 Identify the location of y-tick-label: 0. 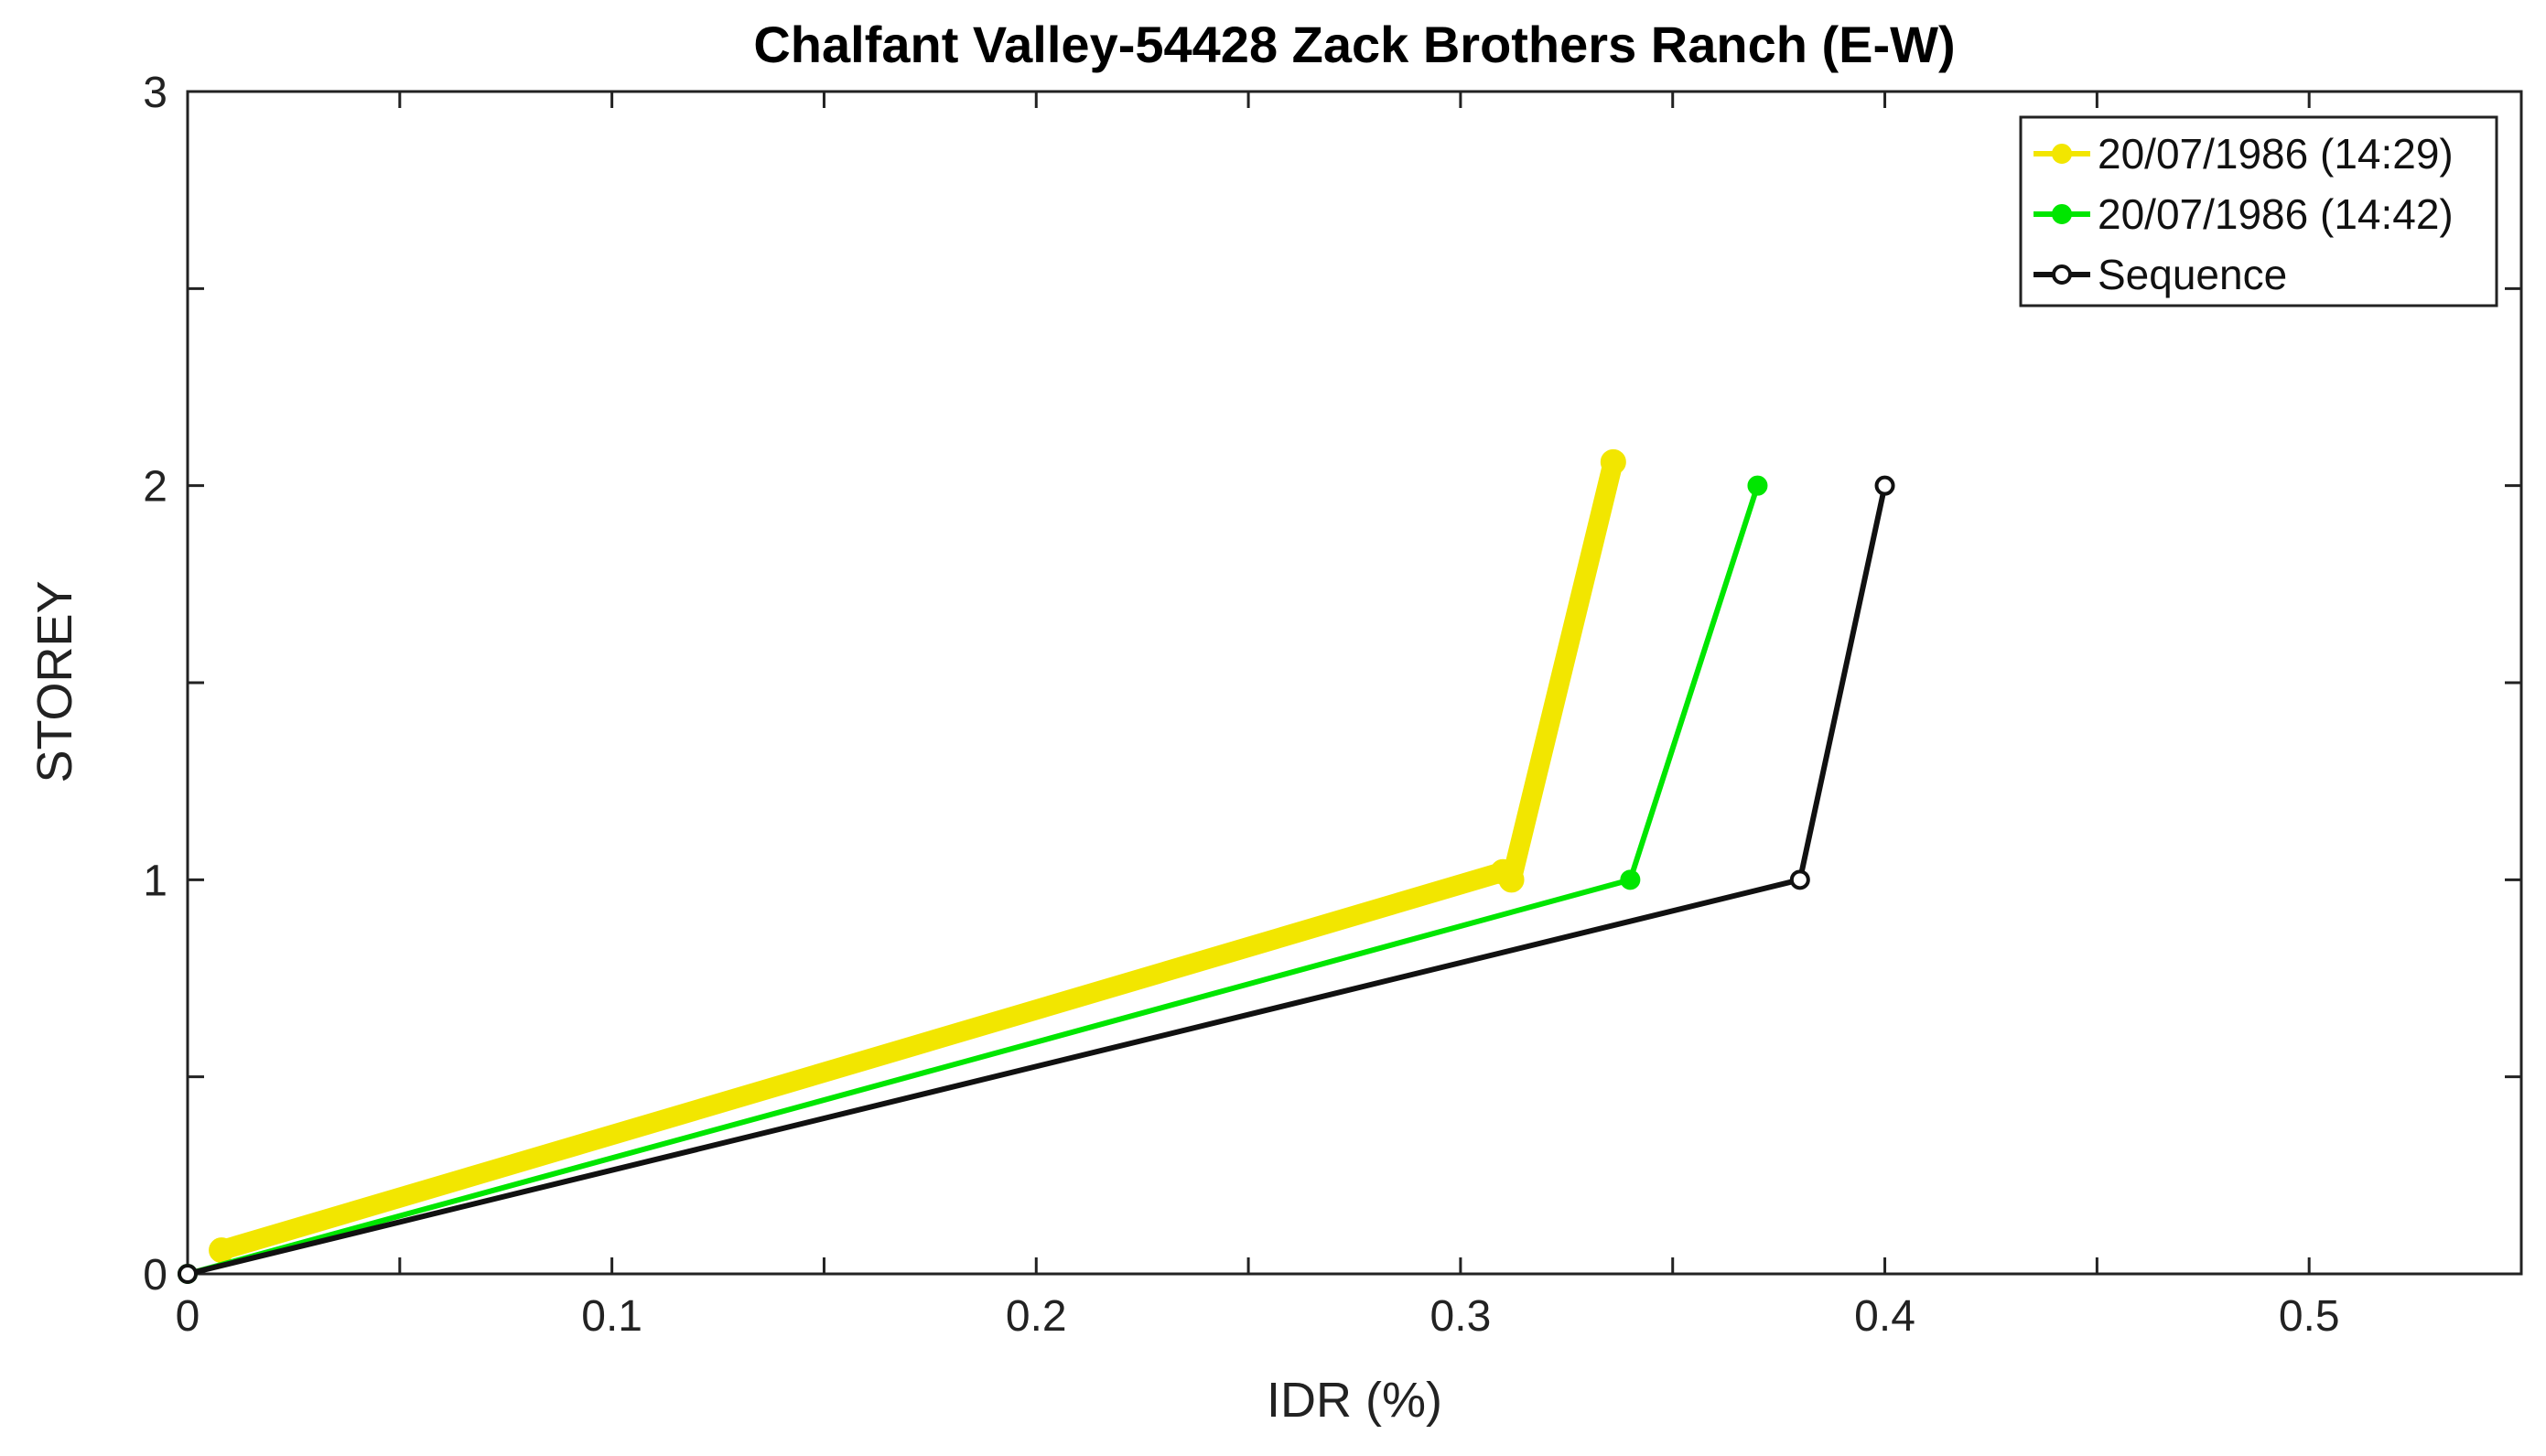
(155, 1275).